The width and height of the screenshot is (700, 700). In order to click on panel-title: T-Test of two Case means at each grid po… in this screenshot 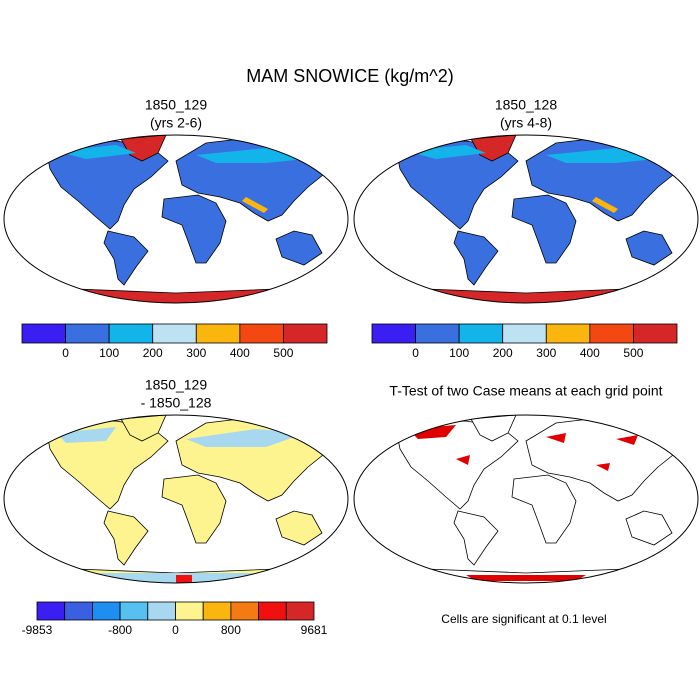, I will do `click(525, 391)`.